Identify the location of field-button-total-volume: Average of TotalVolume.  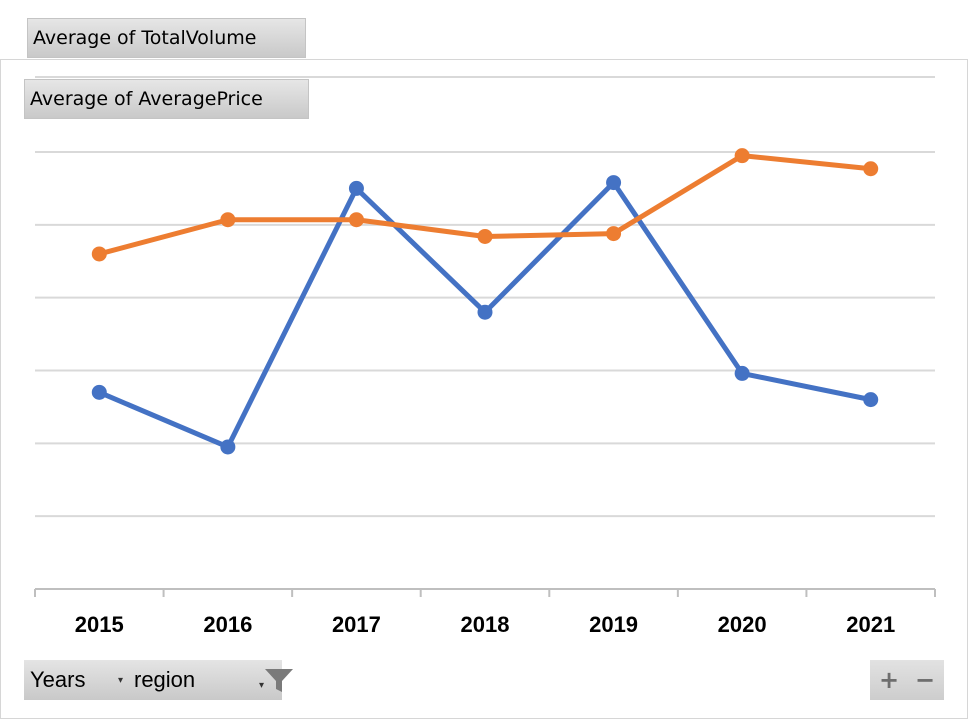
(166, 38).